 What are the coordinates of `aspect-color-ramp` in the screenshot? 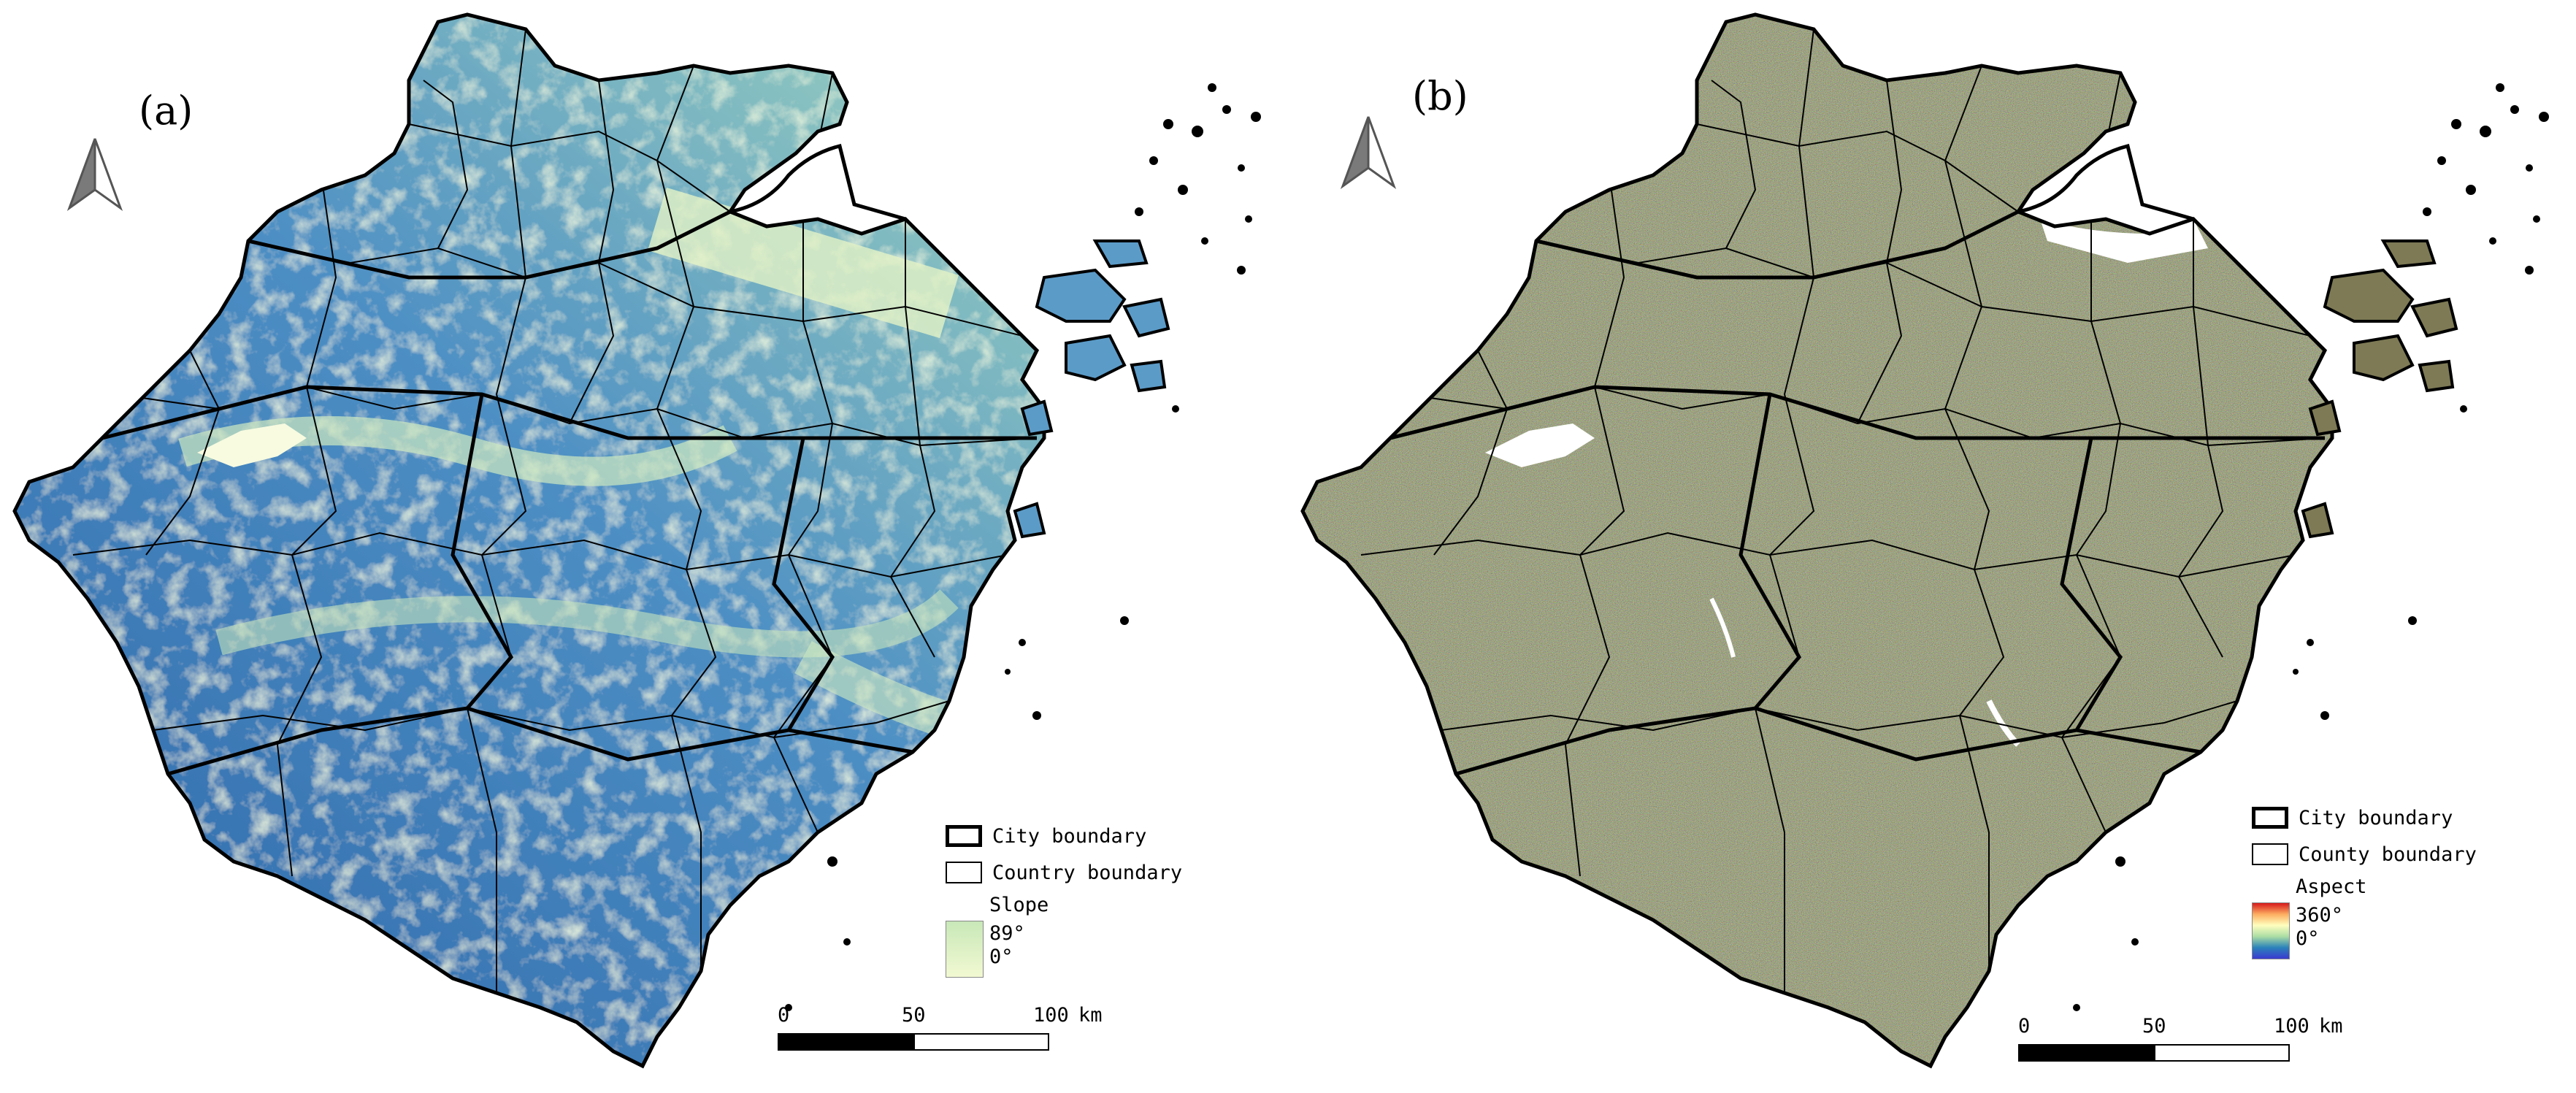 It's located at (2271, 930).